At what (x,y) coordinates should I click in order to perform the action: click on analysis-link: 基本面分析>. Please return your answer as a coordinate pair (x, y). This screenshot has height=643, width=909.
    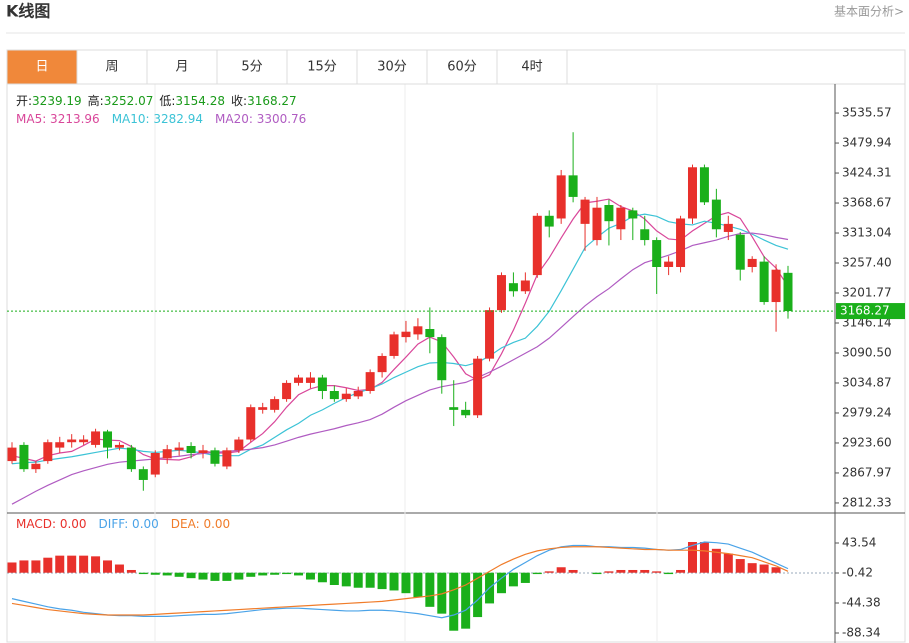
    Looking at the image, I should click on (869, 12).